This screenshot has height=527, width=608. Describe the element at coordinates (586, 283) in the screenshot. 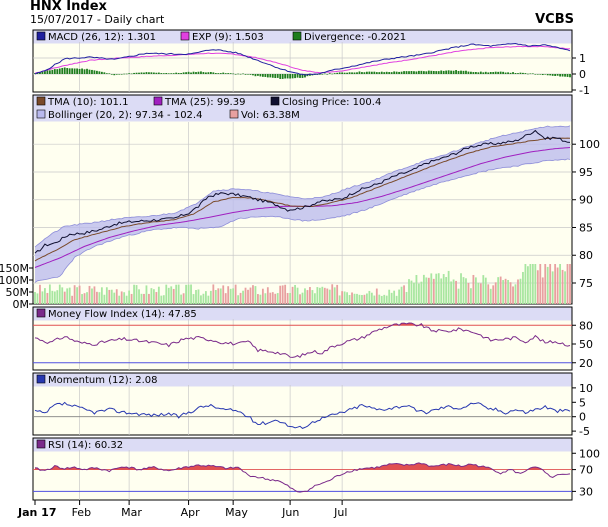

I see `price-y-tick-label: 75` at that location.